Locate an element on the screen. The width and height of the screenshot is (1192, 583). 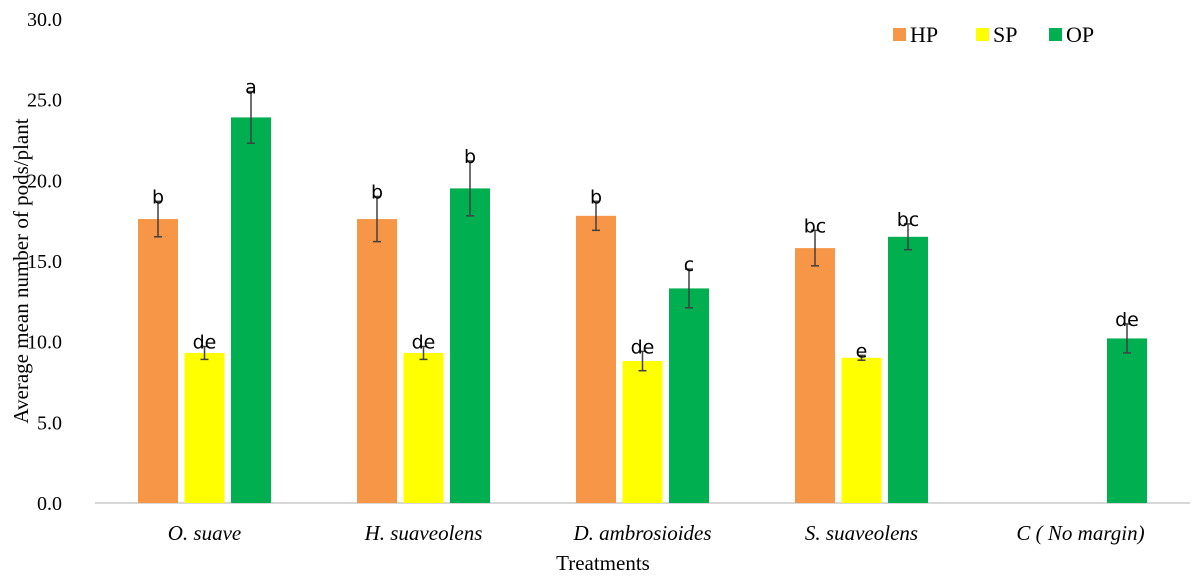
y-tick-label: 15.0 is located at coordinates (44, 262).